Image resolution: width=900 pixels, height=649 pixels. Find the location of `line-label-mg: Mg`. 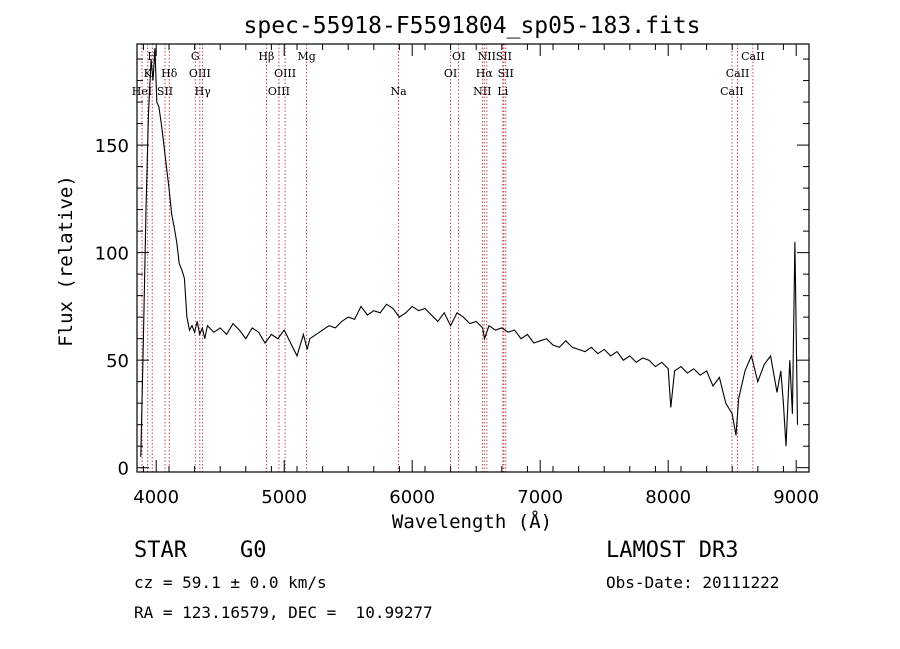

line-label-mg: Mg is located at coordinates (306, 56).